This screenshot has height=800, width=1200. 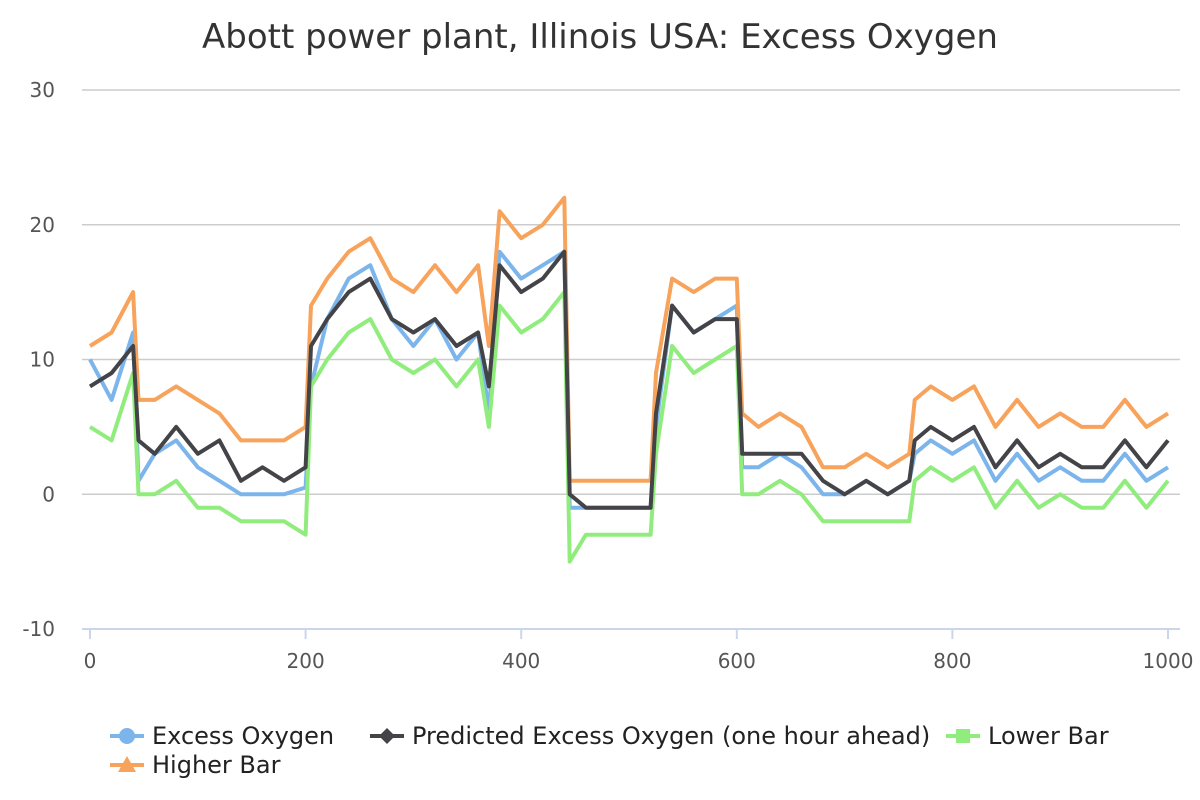 What do you see at coordinates (1168, 661) in the screenshot?
I see `x-tick-label: 1000` at bounding box center [1168, 661].